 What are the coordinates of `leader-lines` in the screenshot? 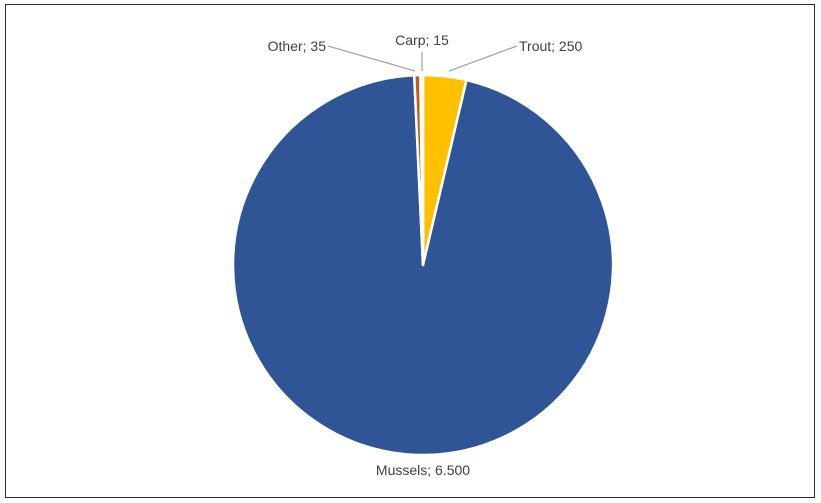 It's located at (422, 58).